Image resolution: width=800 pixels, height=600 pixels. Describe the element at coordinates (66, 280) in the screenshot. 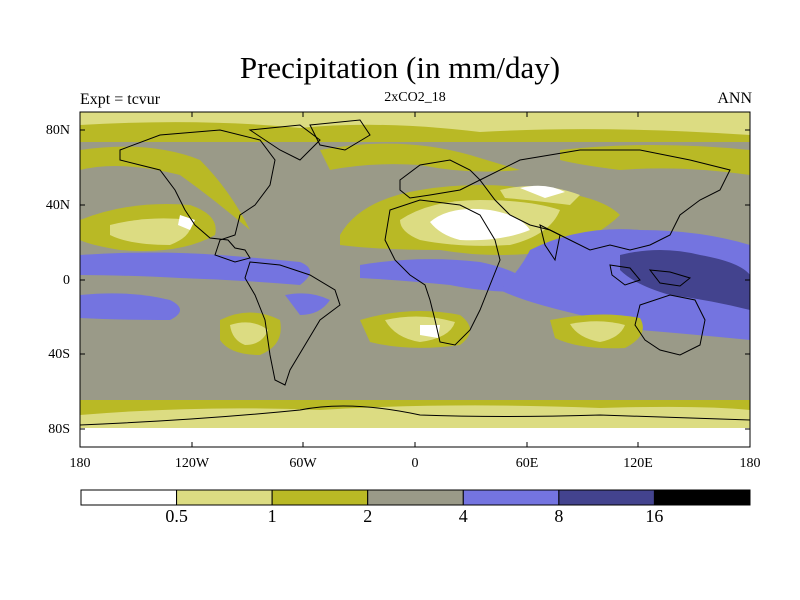

I see `lat-tick-0: 0` at that location.